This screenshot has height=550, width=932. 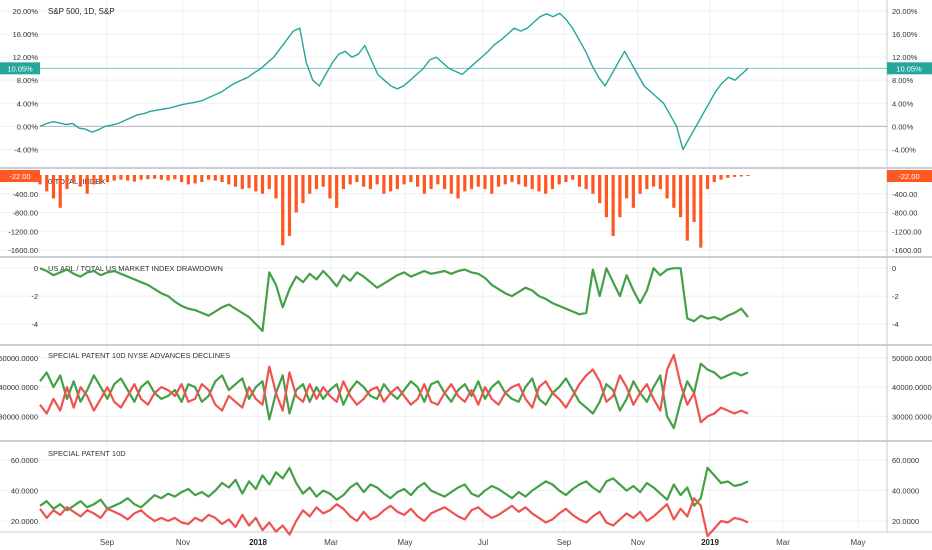 I want to click on y-tick-label-right: -800.00, so click(x=904, y=213).